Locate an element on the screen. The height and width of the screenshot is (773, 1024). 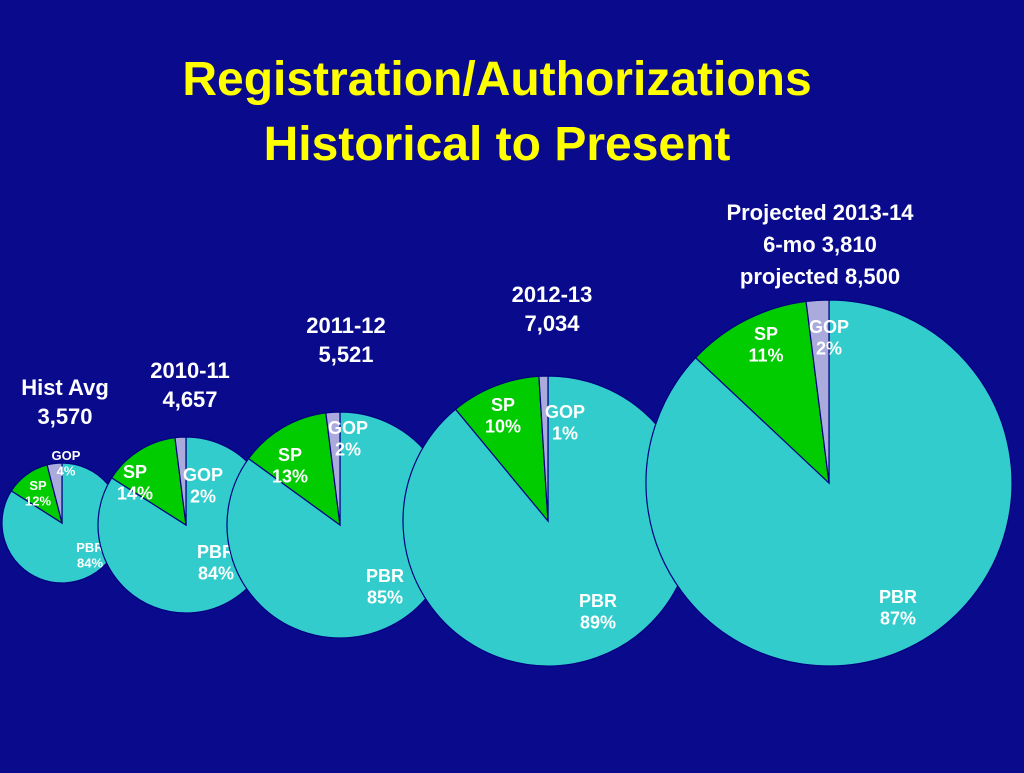
pie-1-label-gop: GOP 4% is located at coordinates (66, 463).